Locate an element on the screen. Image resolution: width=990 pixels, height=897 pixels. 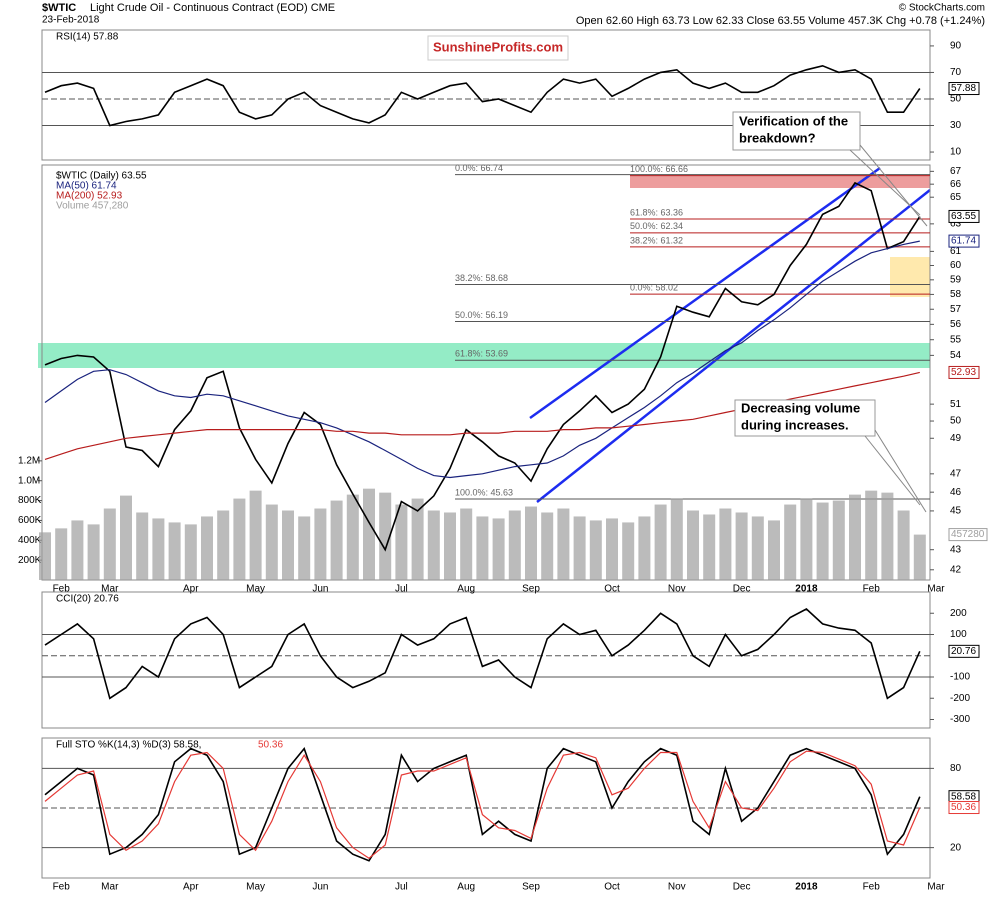
fib-label: 61.8%: 53.69 is located at coordinates (481, 354).